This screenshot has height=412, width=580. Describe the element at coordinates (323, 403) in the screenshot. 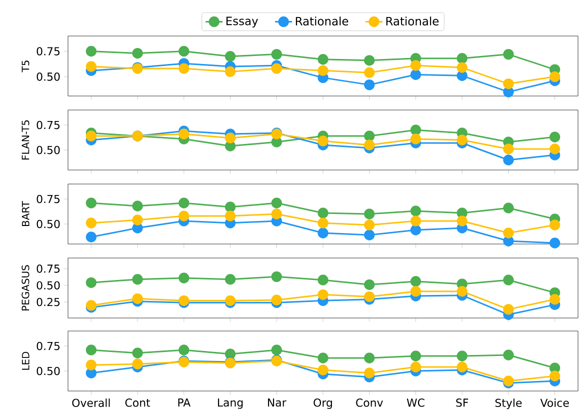

I see `x-tick-label: Org` at that location.